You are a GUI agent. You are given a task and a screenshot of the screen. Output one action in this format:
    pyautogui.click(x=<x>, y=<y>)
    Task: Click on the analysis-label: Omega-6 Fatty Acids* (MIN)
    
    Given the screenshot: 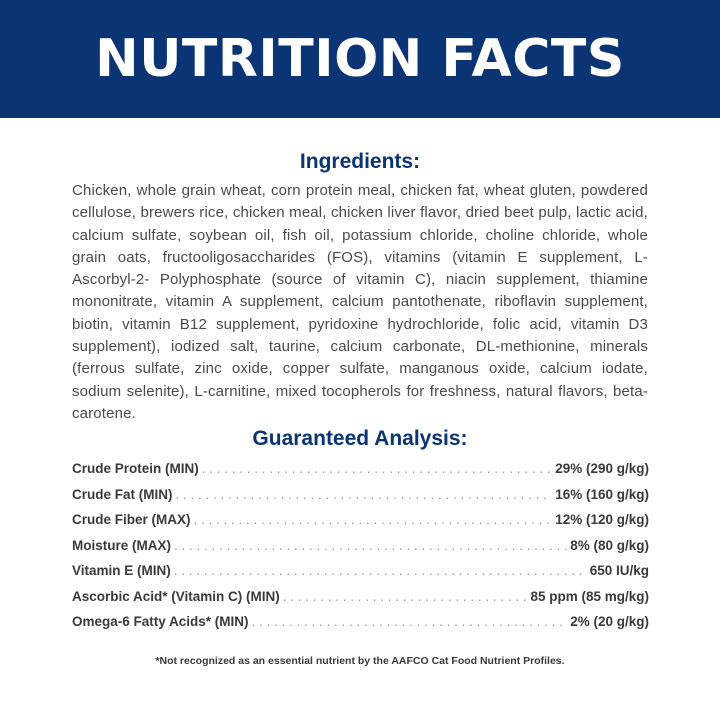 What is the action you would take?
    pyautogui.click(x=160, y=621)
    